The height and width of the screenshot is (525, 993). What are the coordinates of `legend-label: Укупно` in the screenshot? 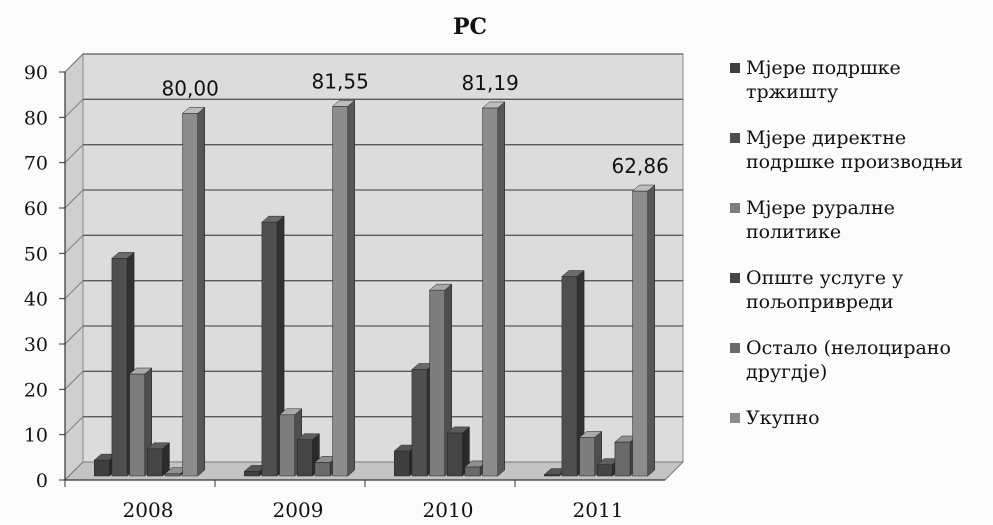 It's located at (783, 418).